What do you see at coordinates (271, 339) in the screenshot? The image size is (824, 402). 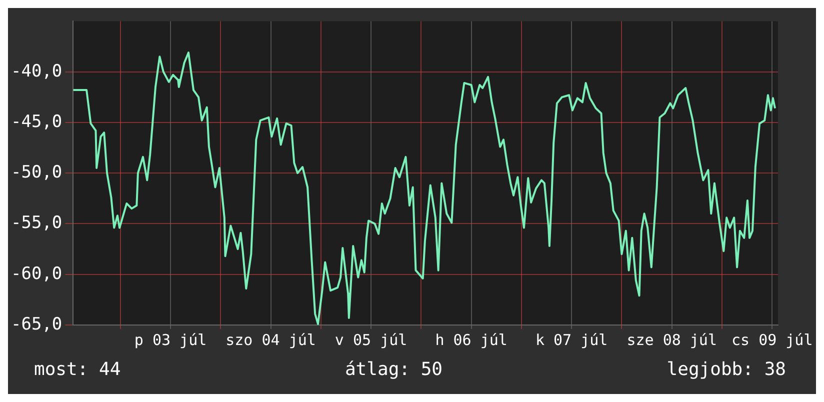 I see `x-tick-label: szo 04 júl` at bounding box center [271, 339].